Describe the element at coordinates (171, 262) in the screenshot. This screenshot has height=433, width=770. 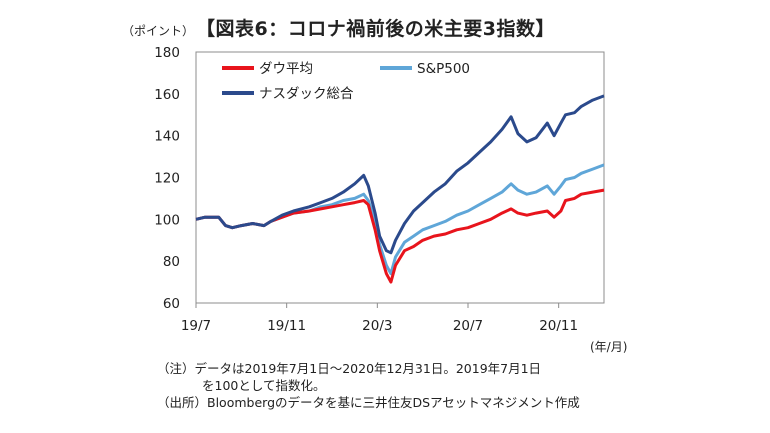
I see `y-tick-label: 80` at that location.